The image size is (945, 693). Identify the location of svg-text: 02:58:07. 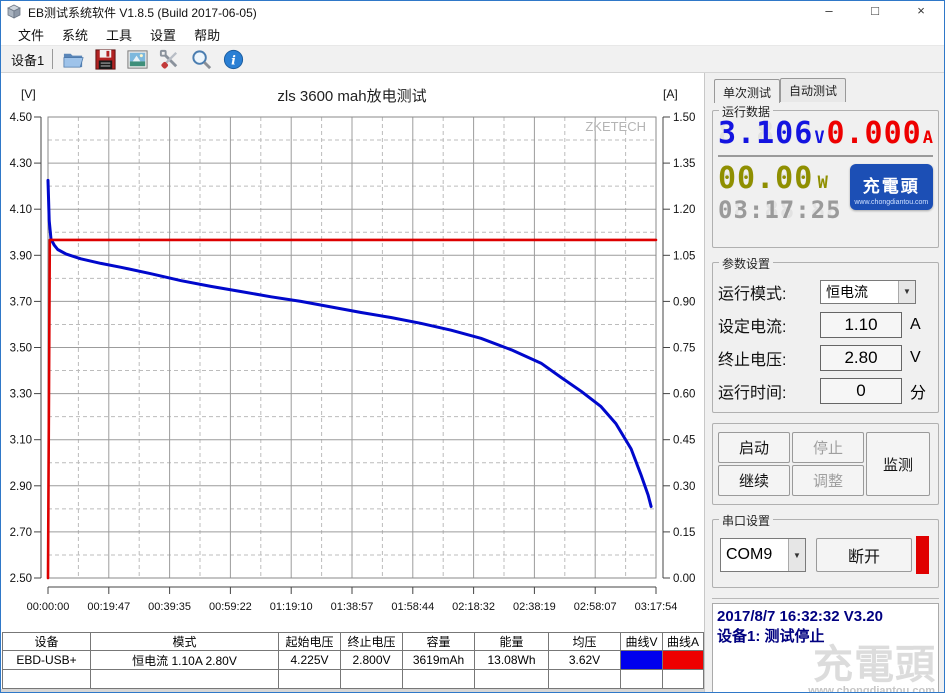
(595, 607).